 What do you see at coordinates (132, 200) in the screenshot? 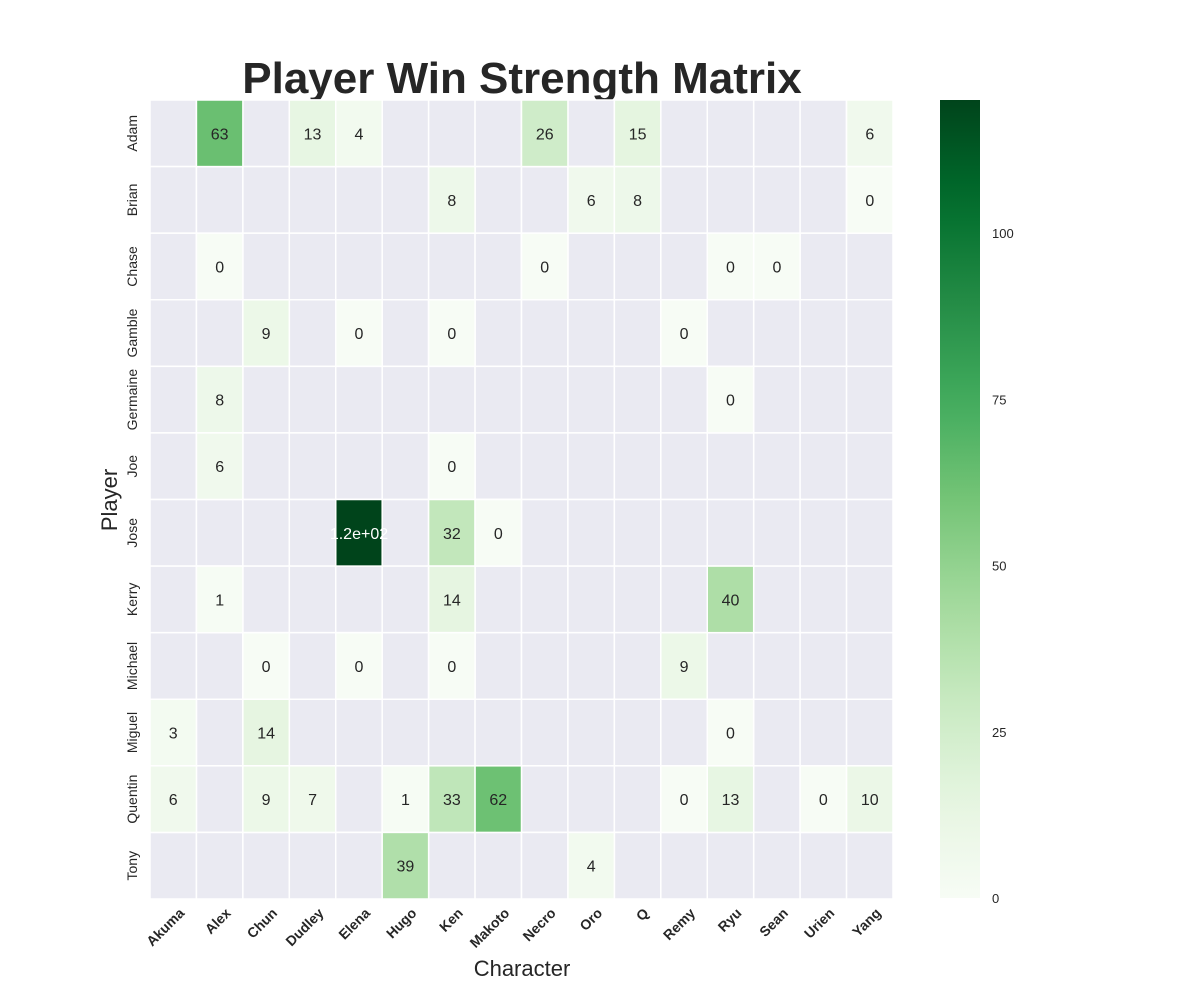
I see `y-tick-label: Brian` at bounding box center [132, 200].